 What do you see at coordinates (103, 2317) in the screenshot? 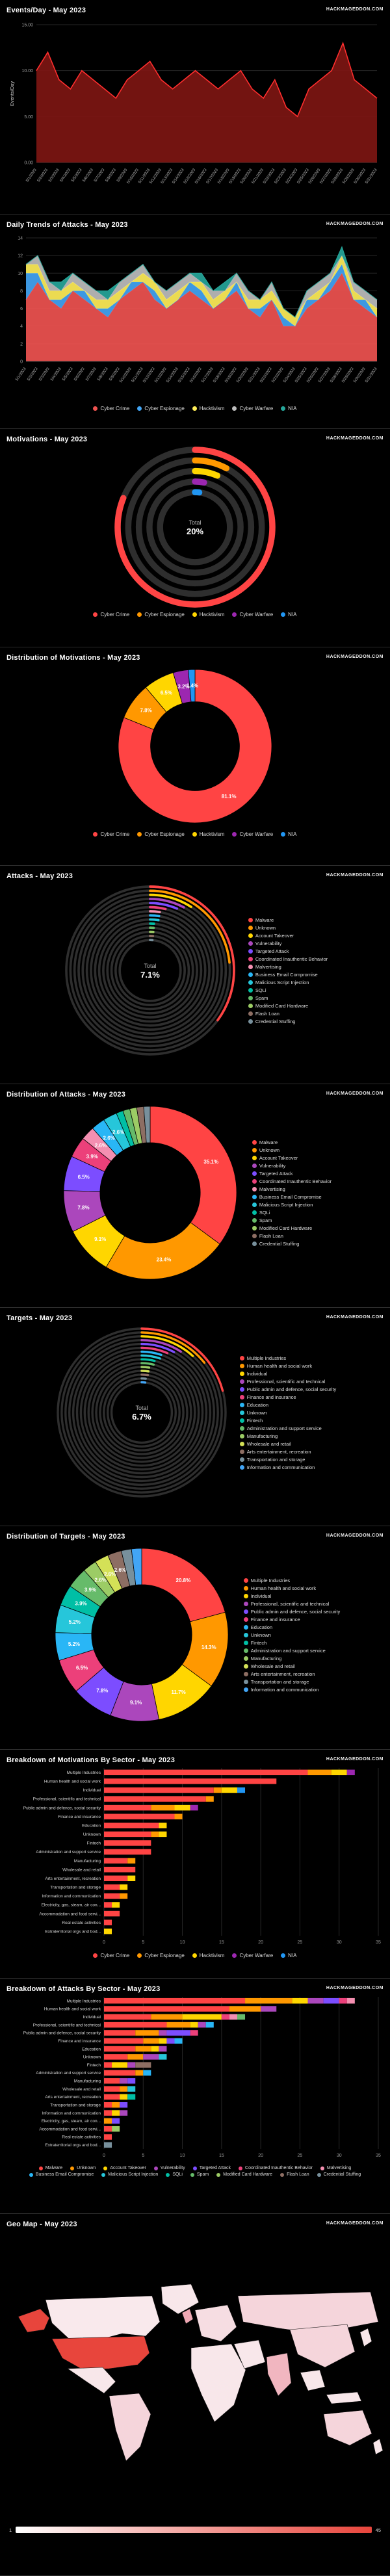
I see `country-canada` at bounding box center [103, 2317].